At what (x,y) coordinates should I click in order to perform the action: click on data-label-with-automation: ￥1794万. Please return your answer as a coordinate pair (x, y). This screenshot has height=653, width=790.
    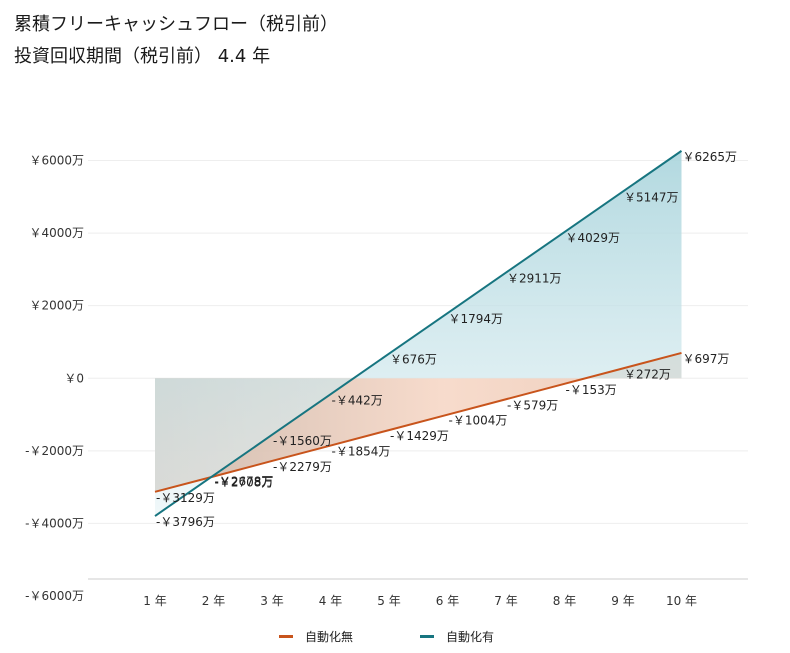
    Looking at the image, I should click on (476, 319).